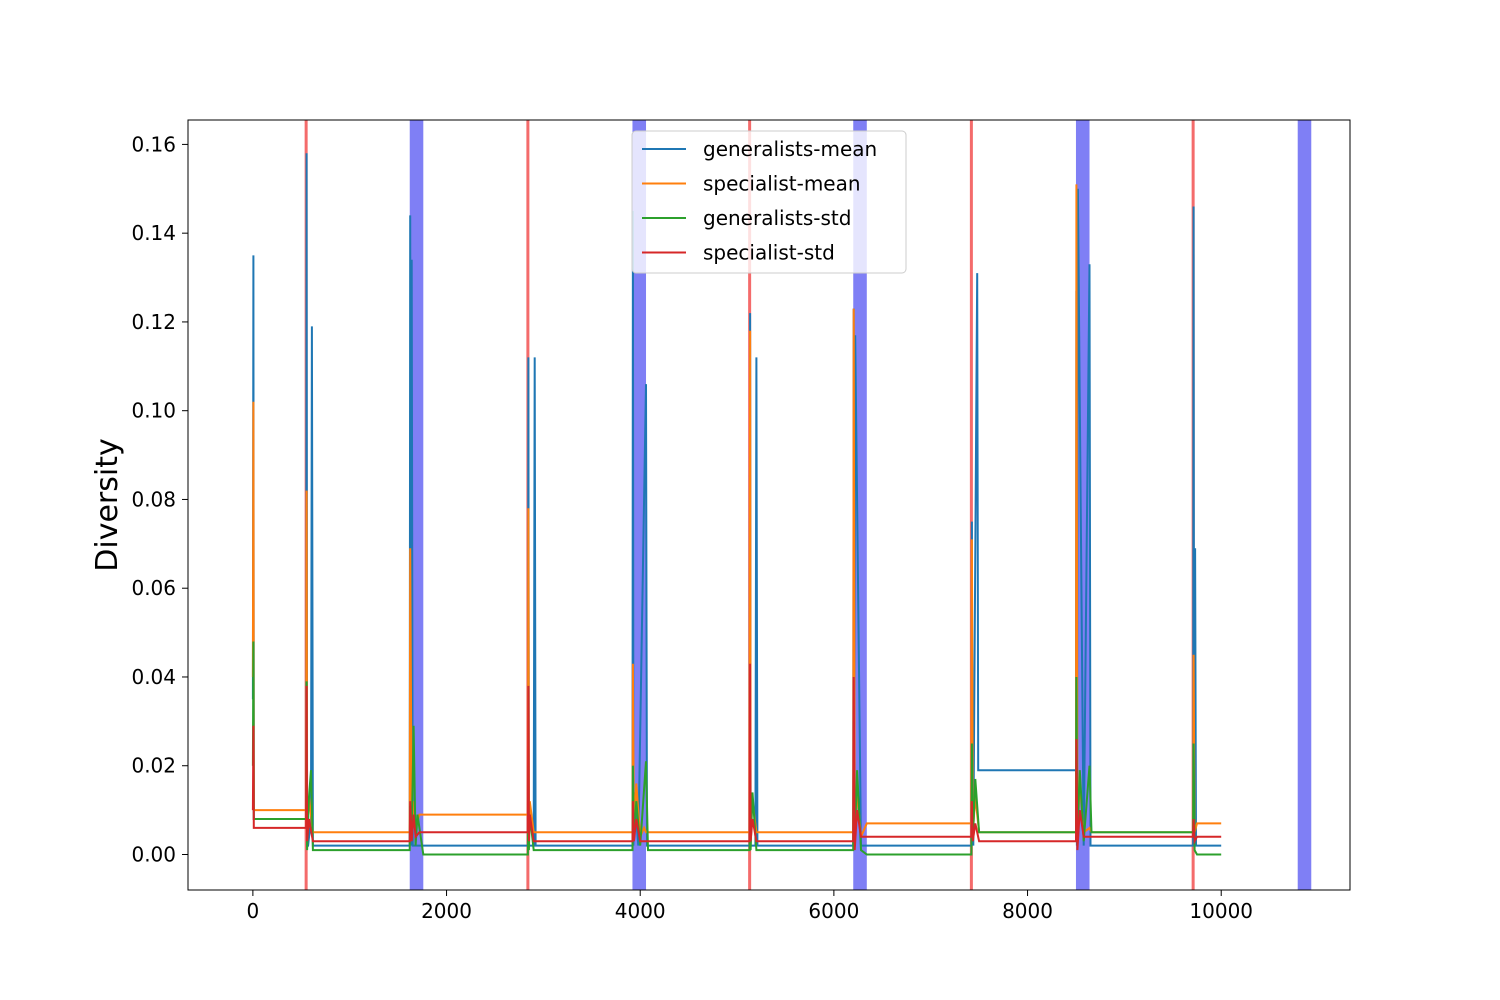 The image size is (1500, 1000). Describe the element at coordinates (777, 218) in the screenshot. I see `legend-label: generalists-std` at that location.